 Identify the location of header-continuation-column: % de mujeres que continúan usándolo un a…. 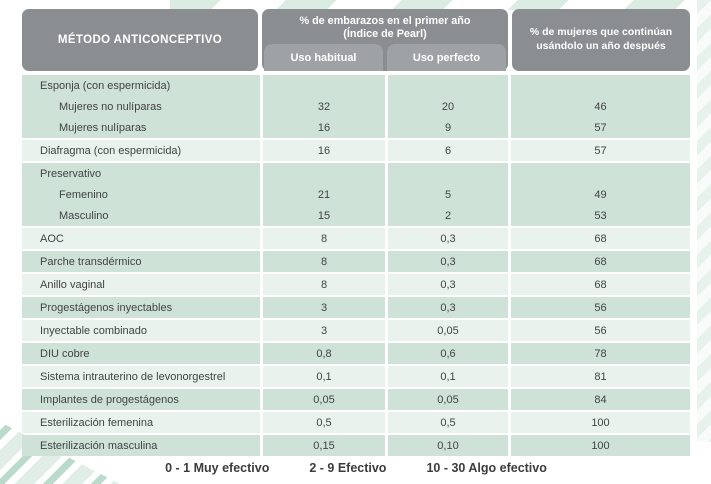
(601, 40).